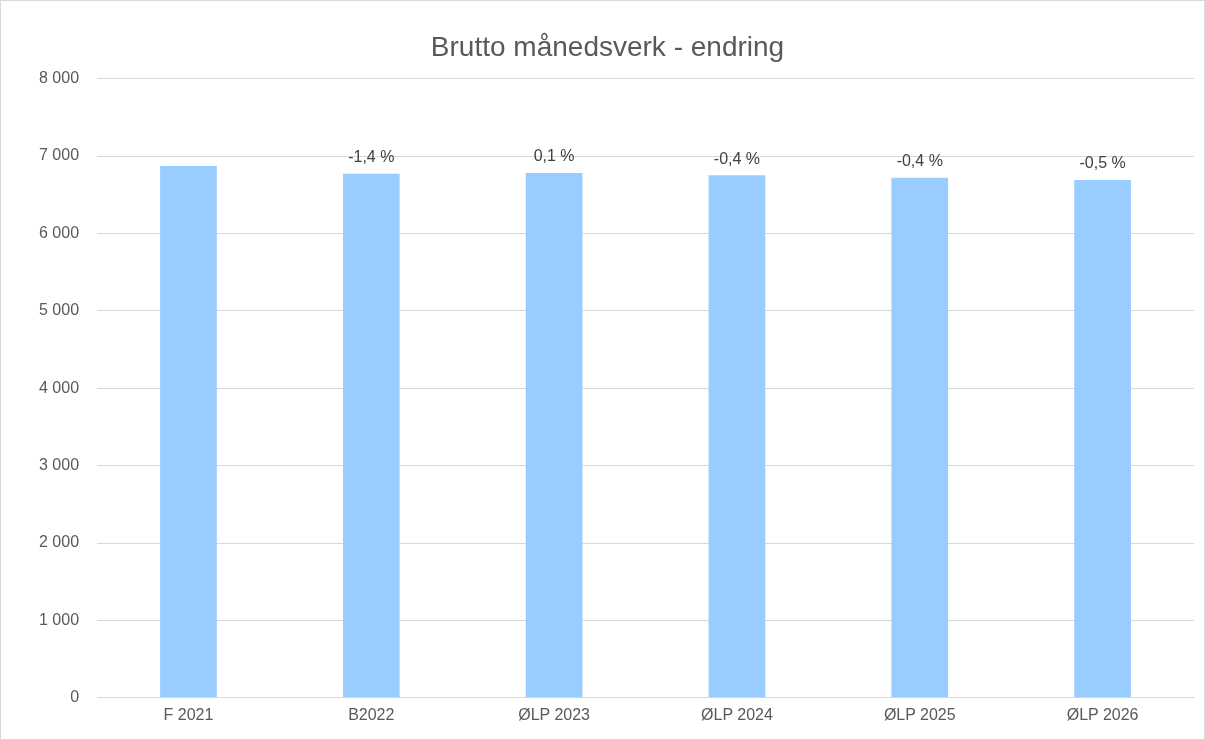 Image resolution: width=1205 pixels, height=740 pixels. I want to click on annotation: -0,5 %, so click(1102, 163).